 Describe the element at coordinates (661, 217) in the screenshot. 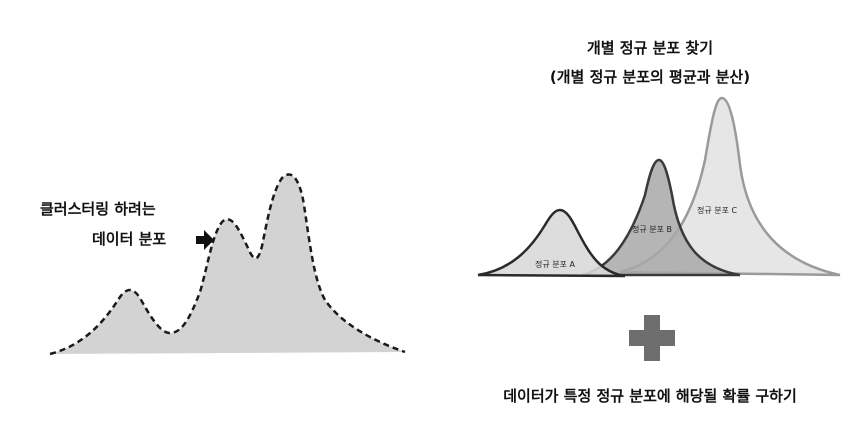

I see `normal-distribution-b` at that location.